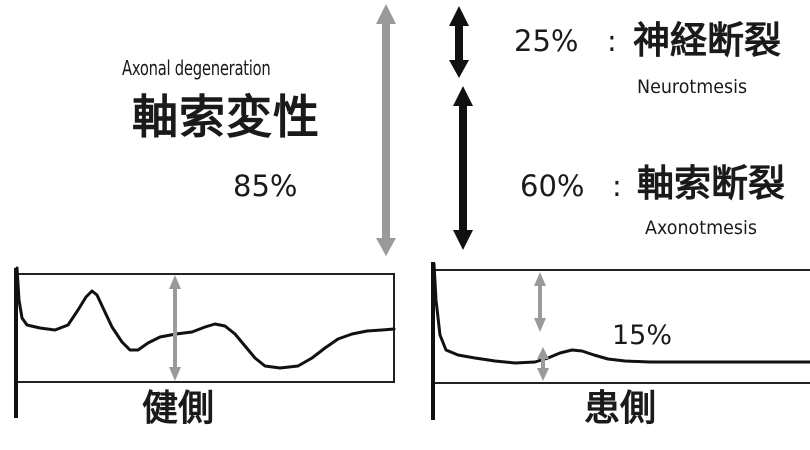 This screenshot has width=810, height=450. Describe the element at coordinates (620, 408) in the screenshot. I see `affected-side-label: 患側` at that location.